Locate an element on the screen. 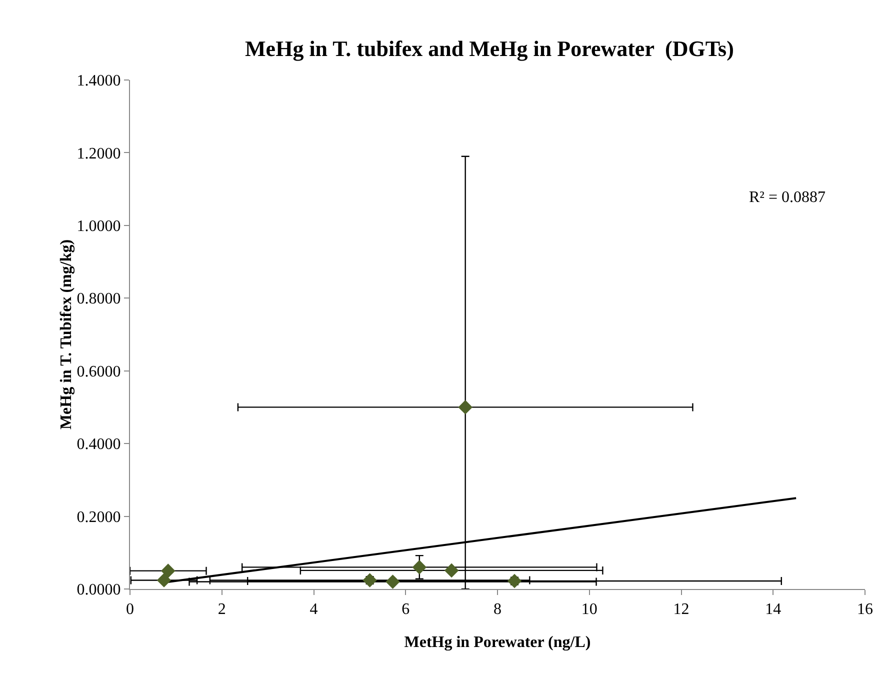 The width and height of the screenshot is (890, 674). x-tick-label: 16 is located at coordinates (865, 609).